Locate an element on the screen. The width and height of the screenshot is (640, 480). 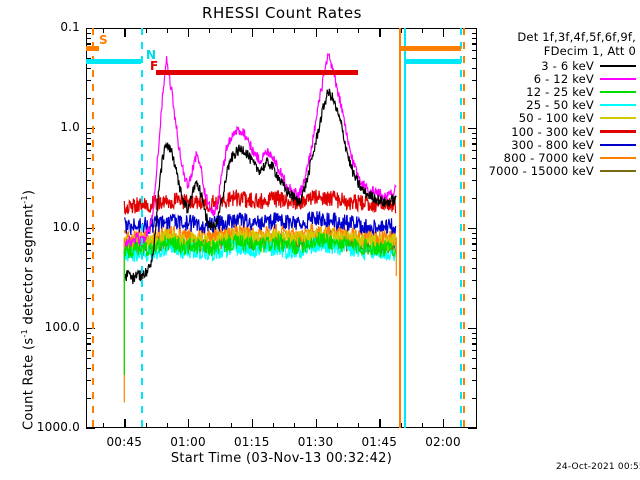
legend-entry-label: 50 - 100 keV is located at coordinates (556, 118).